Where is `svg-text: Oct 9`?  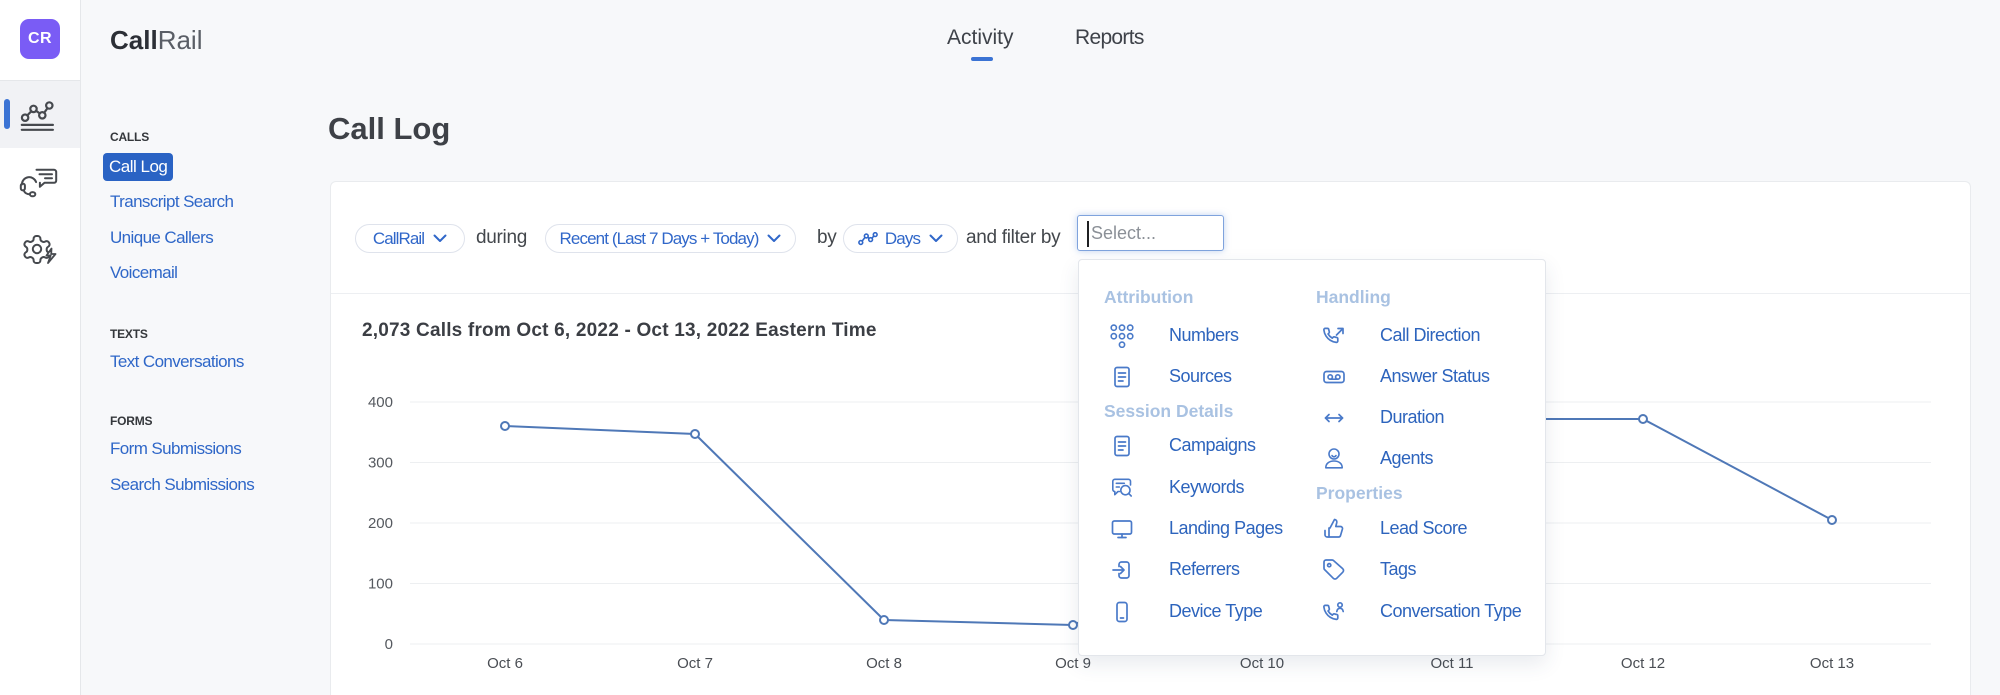 svg-text: Oct 9 is located at coordinates (1073, 663).